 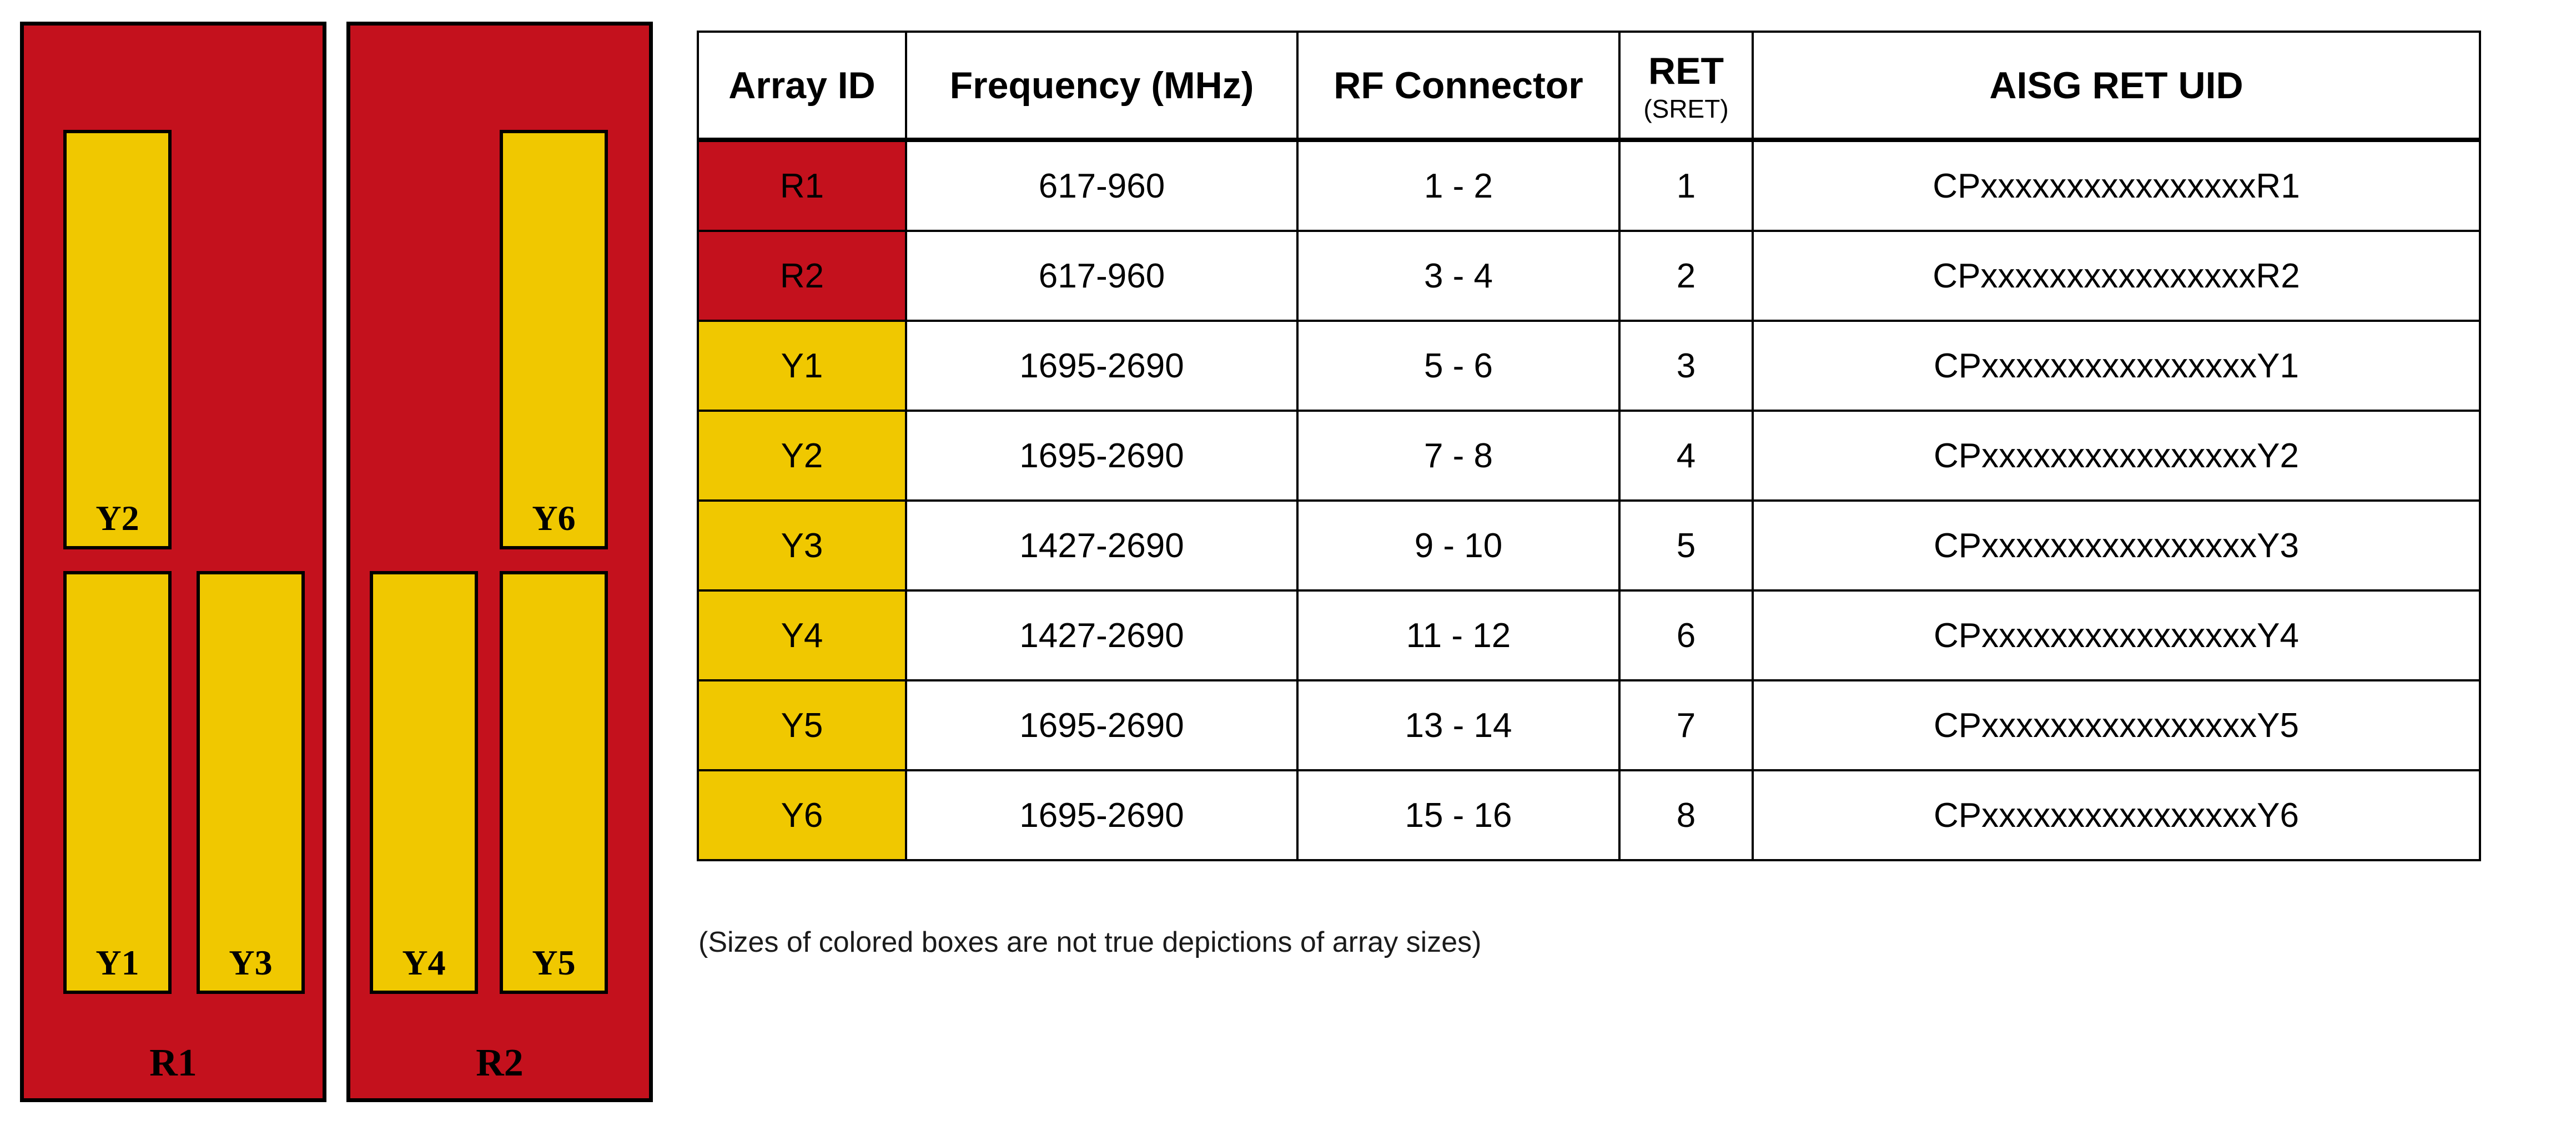 I want to click on array-box-label: Y1, so click(x=117, y=963).